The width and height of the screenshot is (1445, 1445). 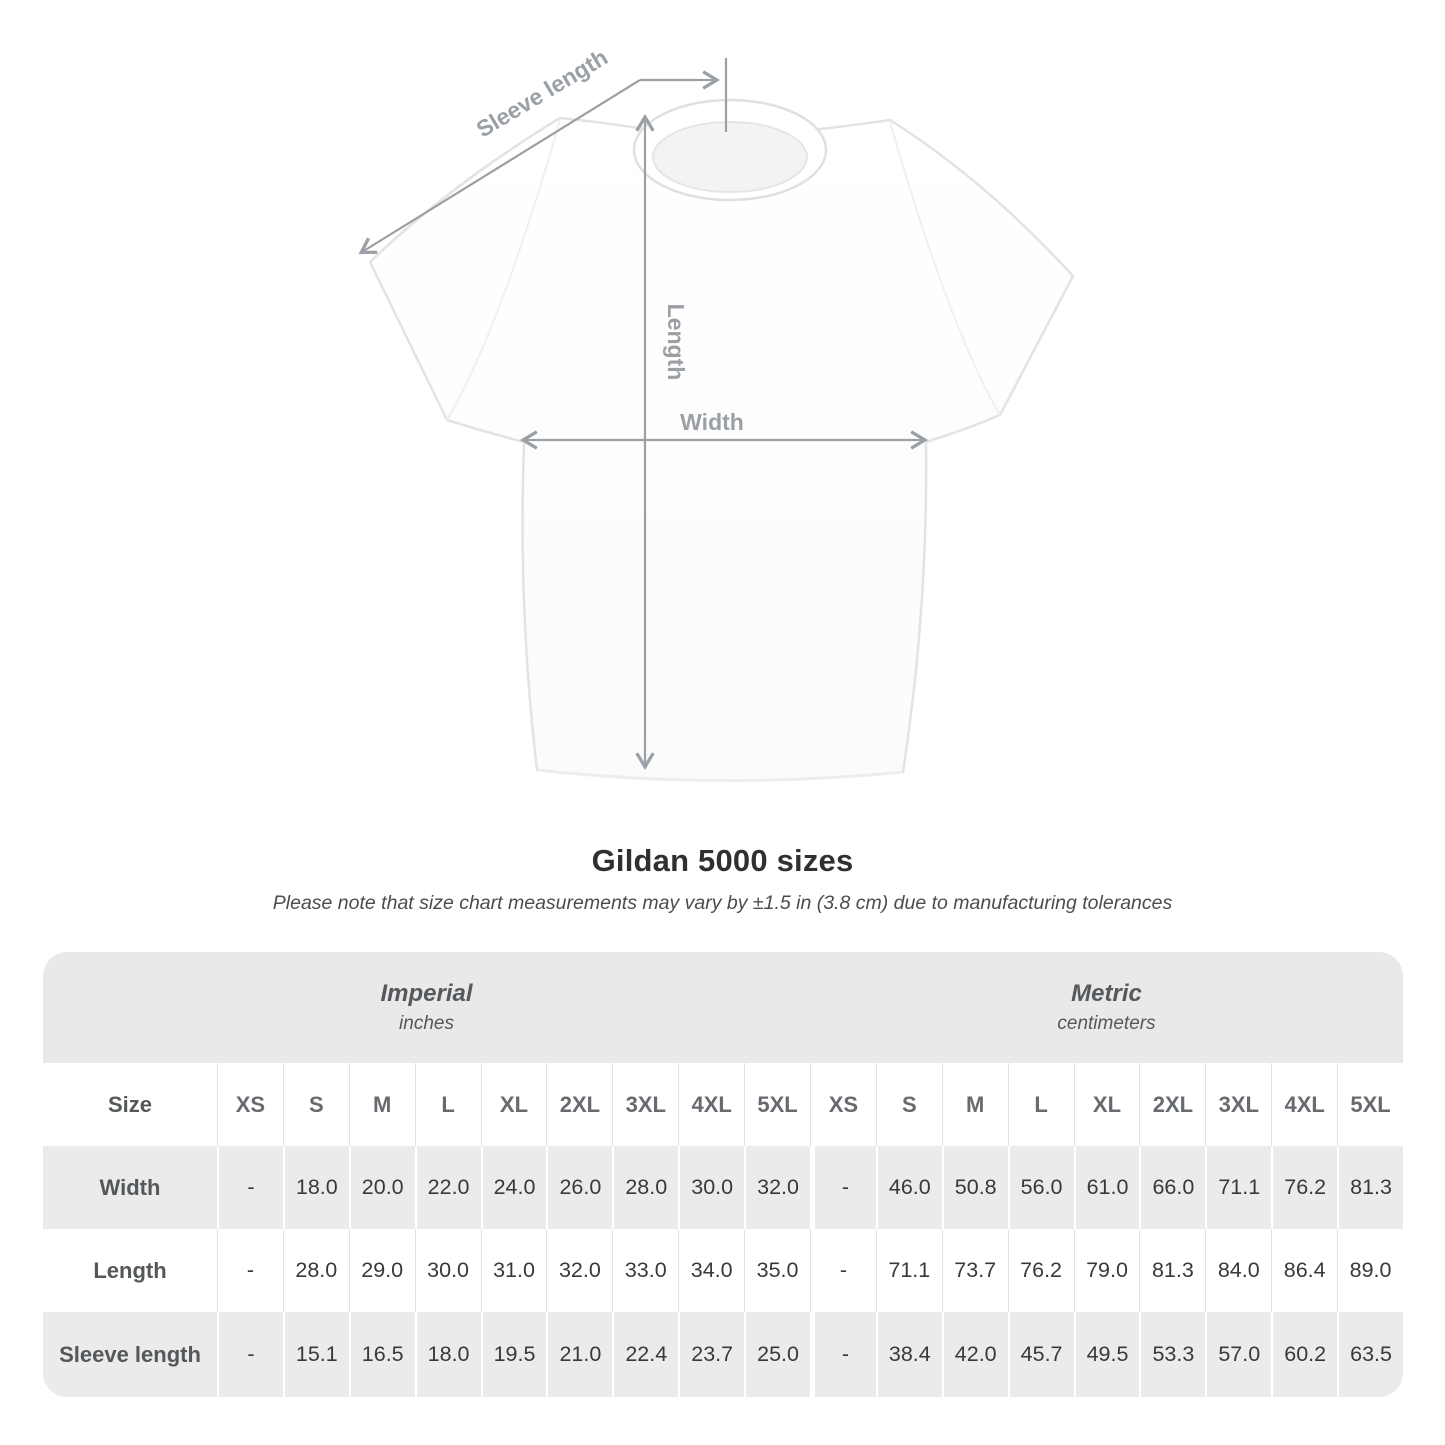 I want to click on row-label: Length, so click(x=130, y=1270).